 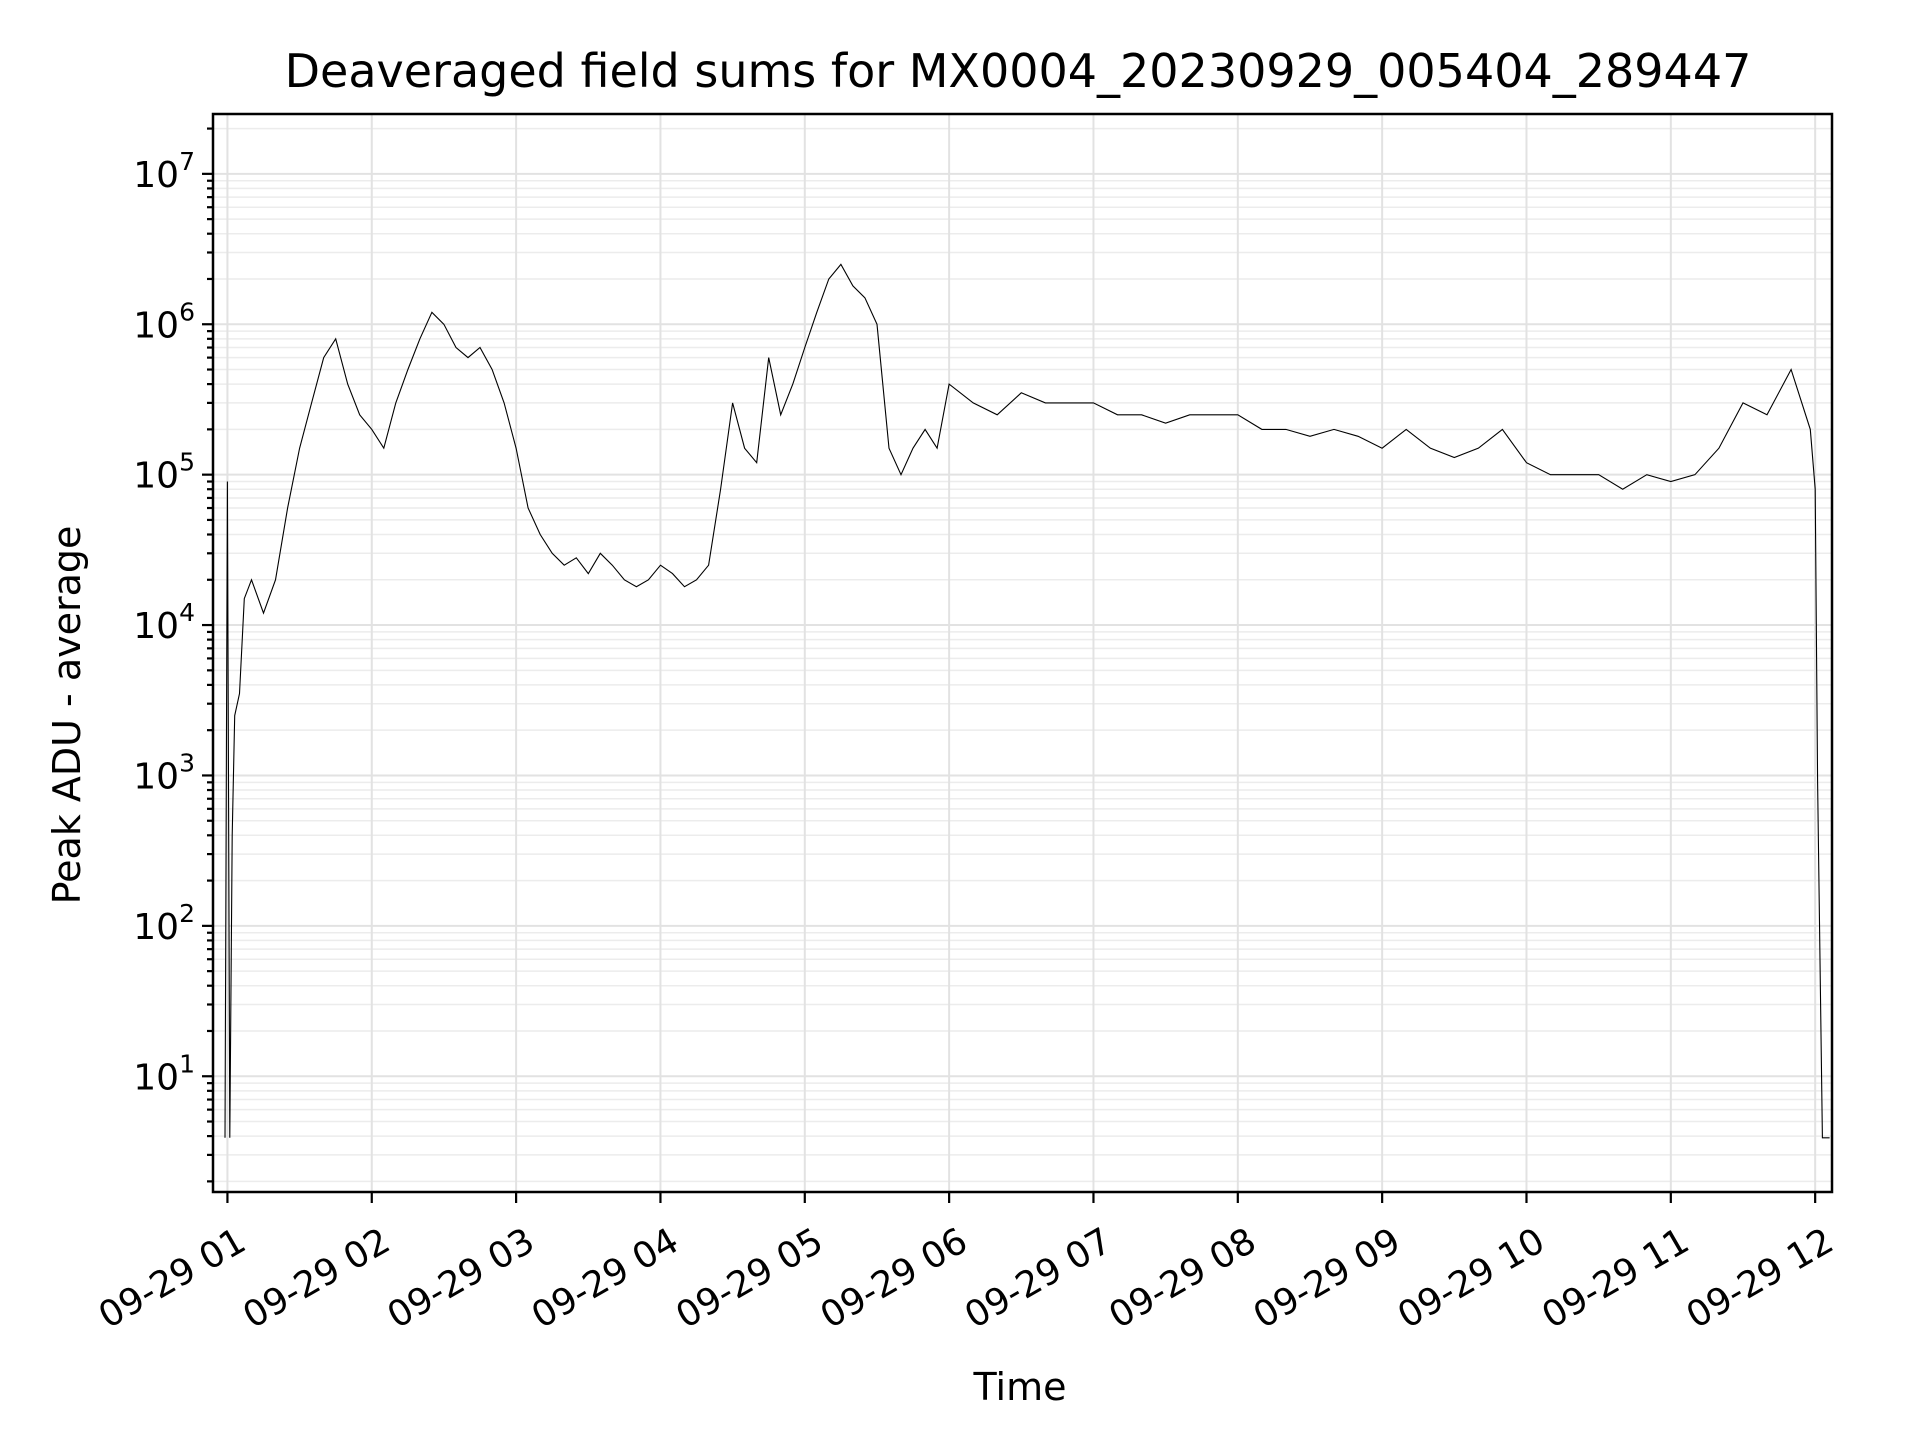 What do you see at coordinates (1471, 1278) in the screenshot?
I see `x-tick-label: 09-29 10` at bounding box center [1471, 1278].